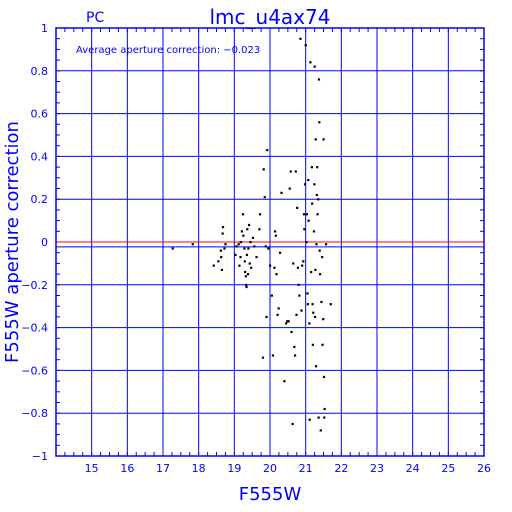  I want to click on x-tick-label: 20, so click(270, 468).